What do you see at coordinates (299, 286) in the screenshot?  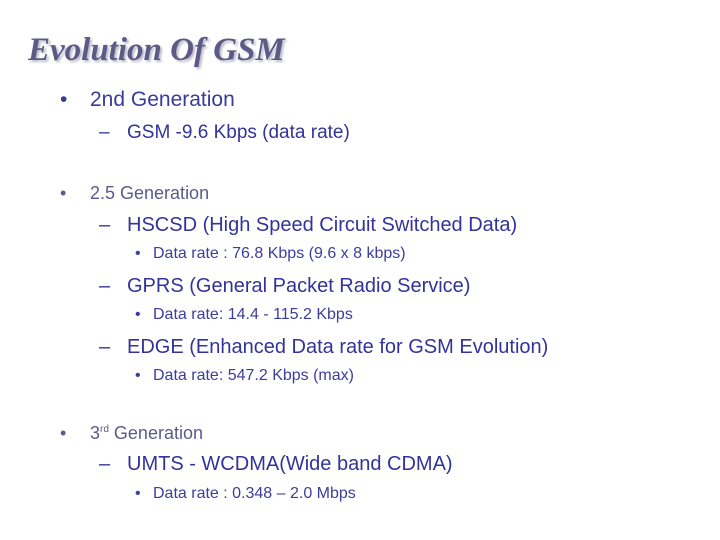 I see `gprs-text: GPRS (General Packet Radio Service)` at bounding box center [299, 286].